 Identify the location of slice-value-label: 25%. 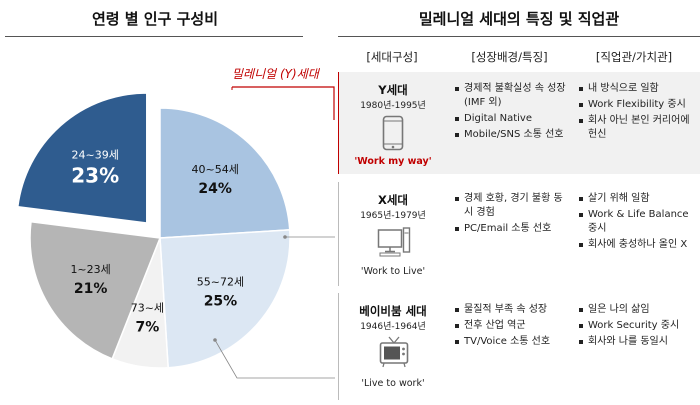
(221, 301).